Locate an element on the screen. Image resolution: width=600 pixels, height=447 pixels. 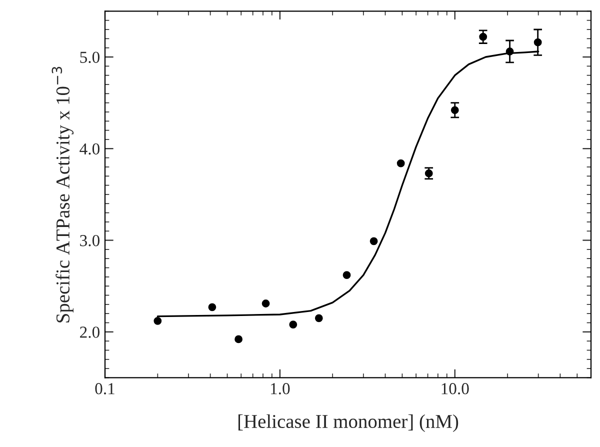
y-tick-label: 2.0 is located at coordinates (90, 332).